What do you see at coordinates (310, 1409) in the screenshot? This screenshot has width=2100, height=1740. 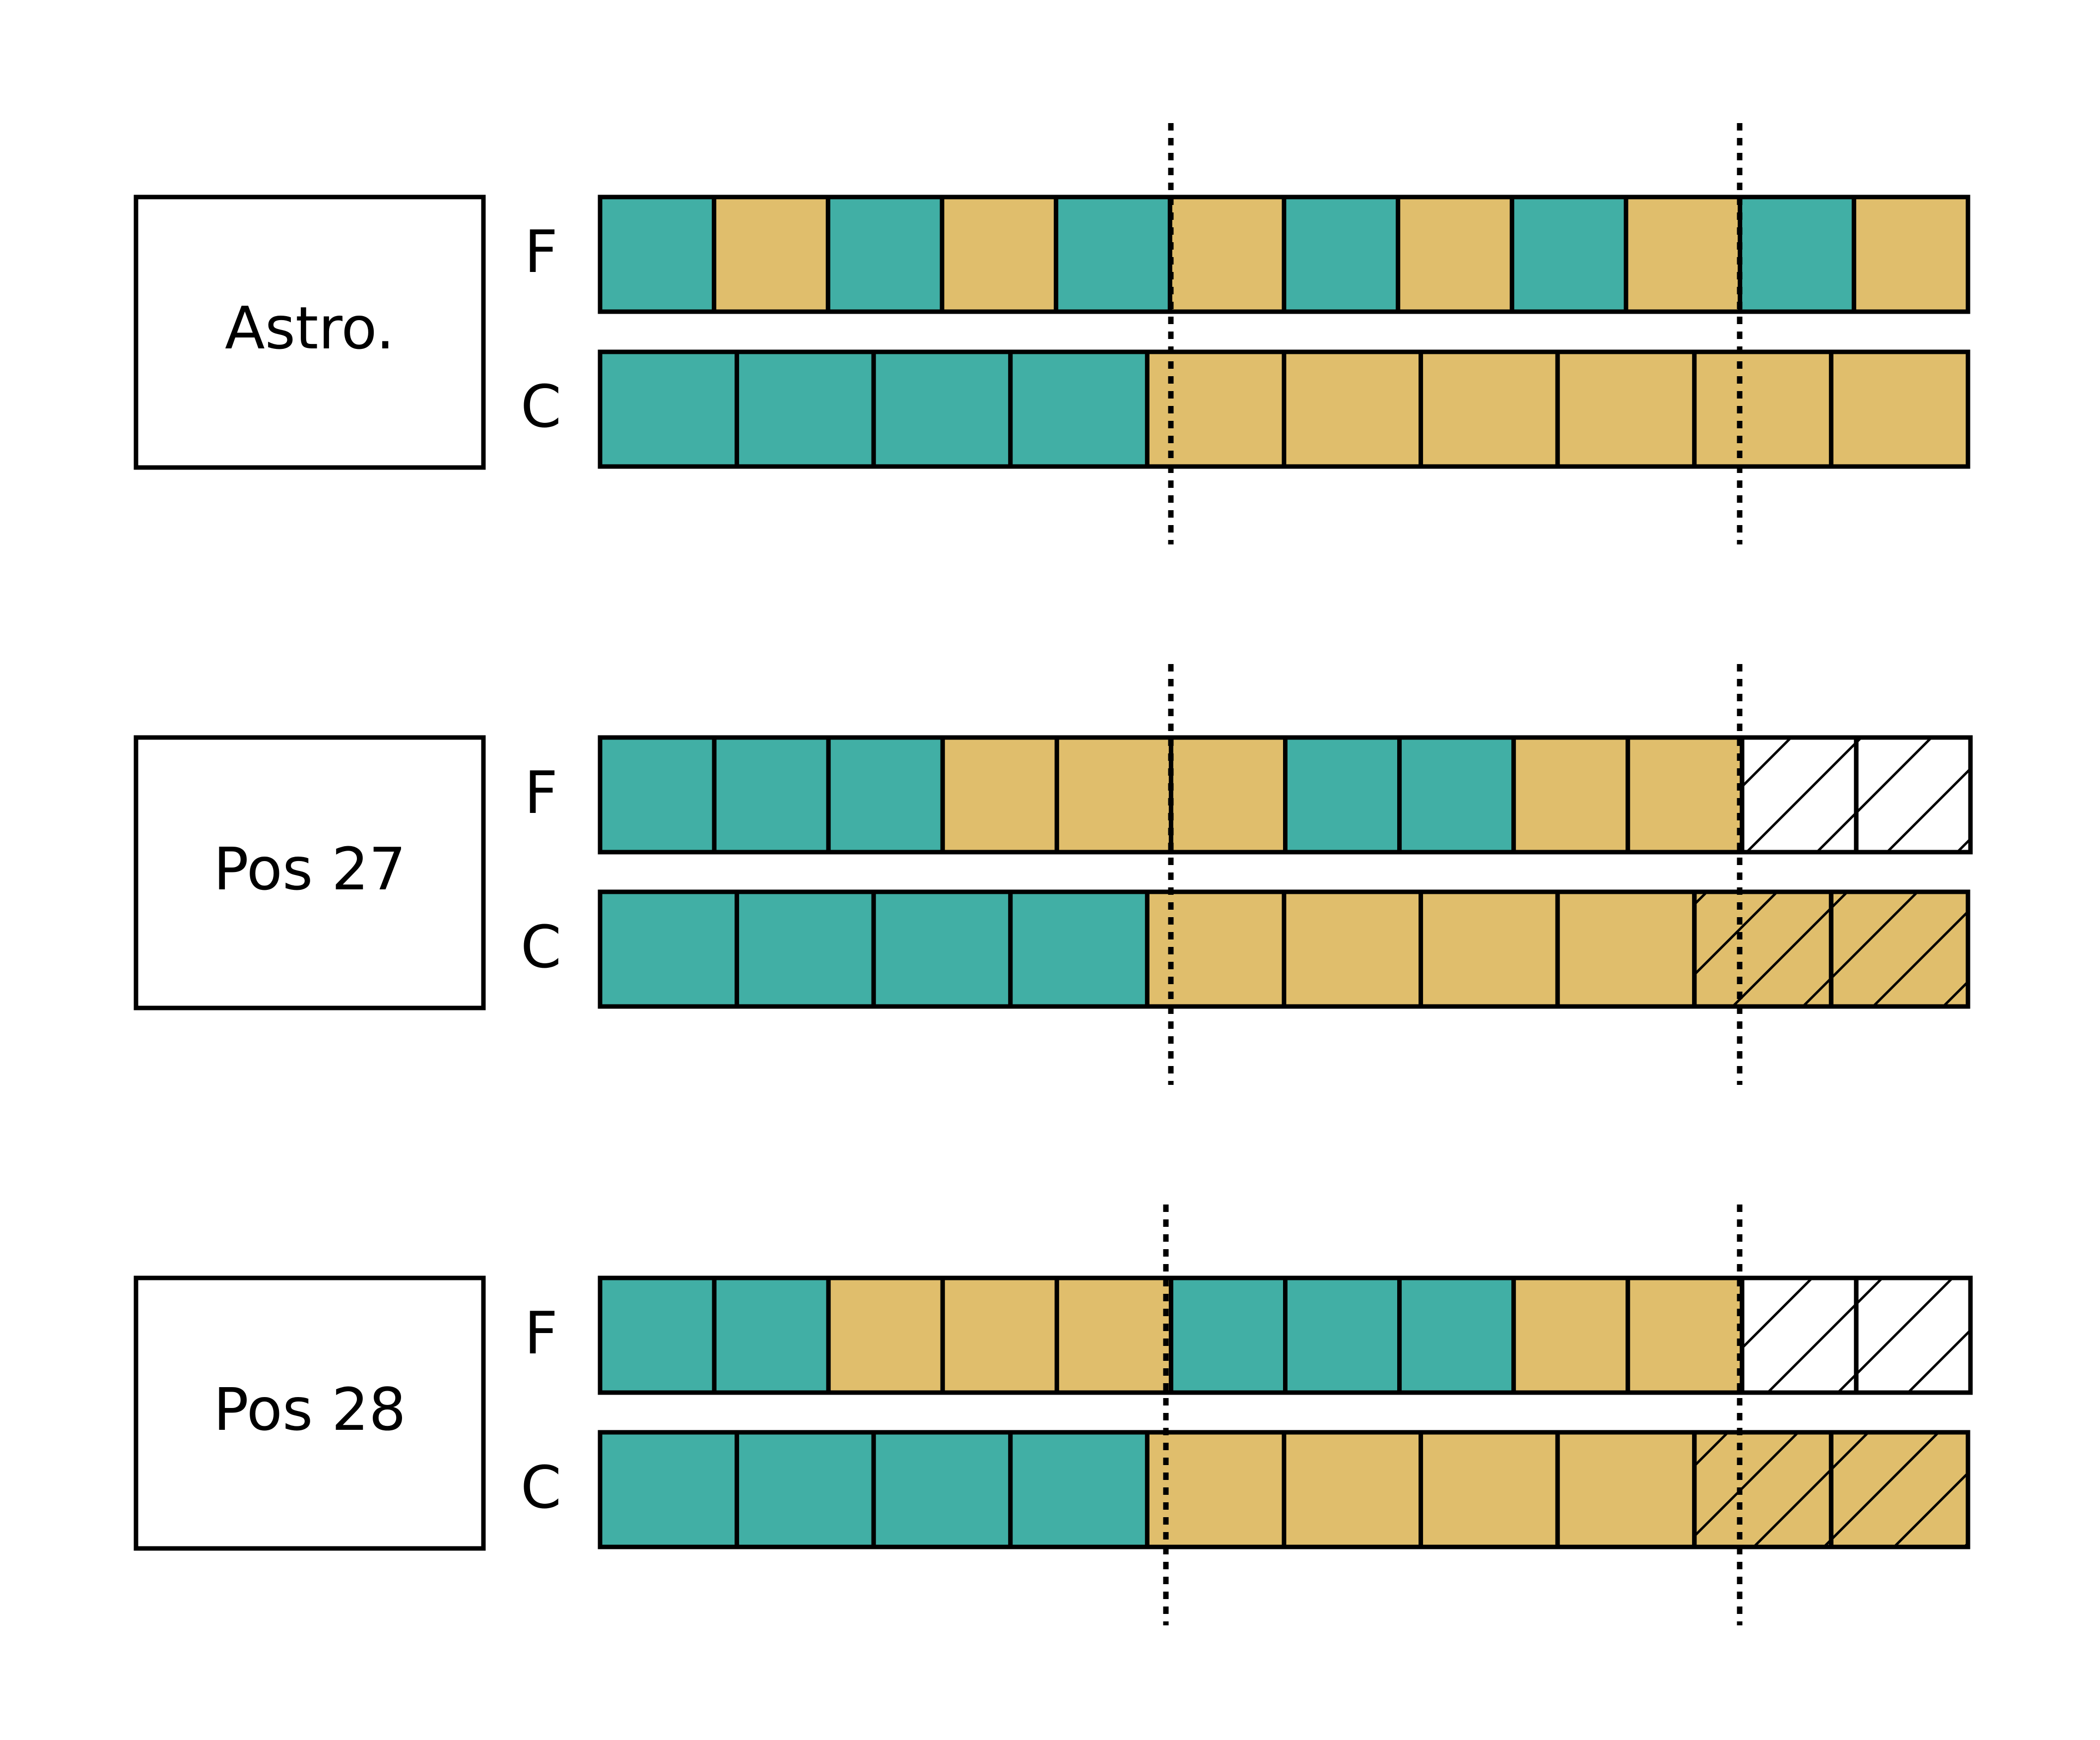 I see `panel-label: Pos 28` at bounding box center [310, 1409].